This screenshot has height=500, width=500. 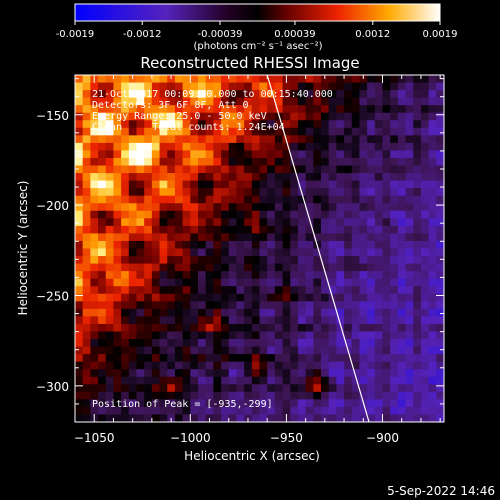 I want to click on colorbar-tick-label: -0.0012, so click(x=142, y=34).